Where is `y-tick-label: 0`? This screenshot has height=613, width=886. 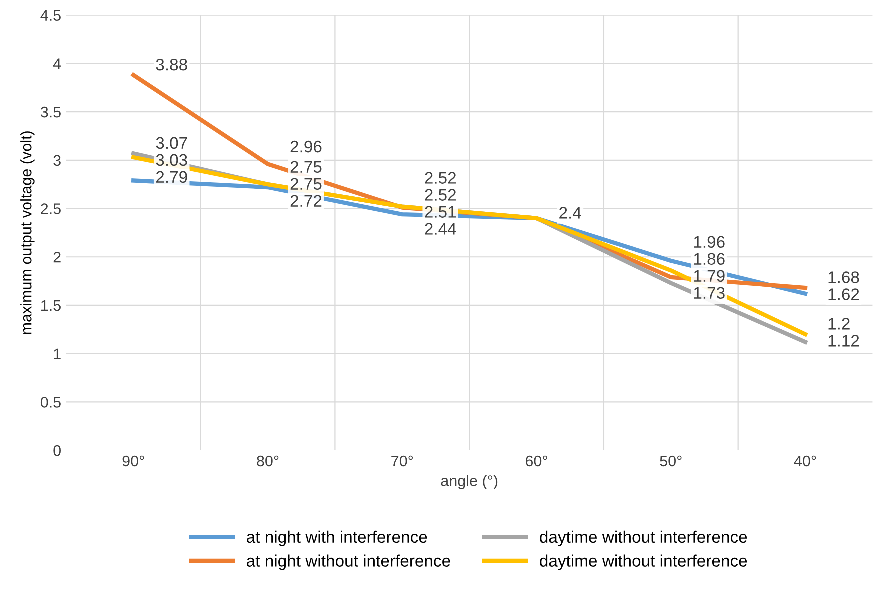
y-tick-label: 0 is located at coordinates (57, 450).